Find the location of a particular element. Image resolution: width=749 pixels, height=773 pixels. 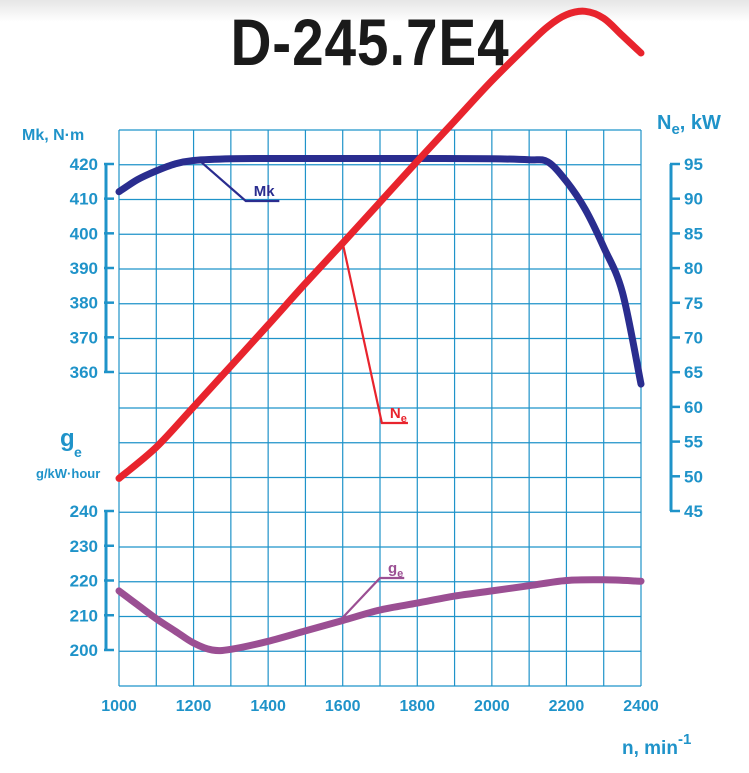

x-tick-label: 2200 is located at coordinates (567, 706).